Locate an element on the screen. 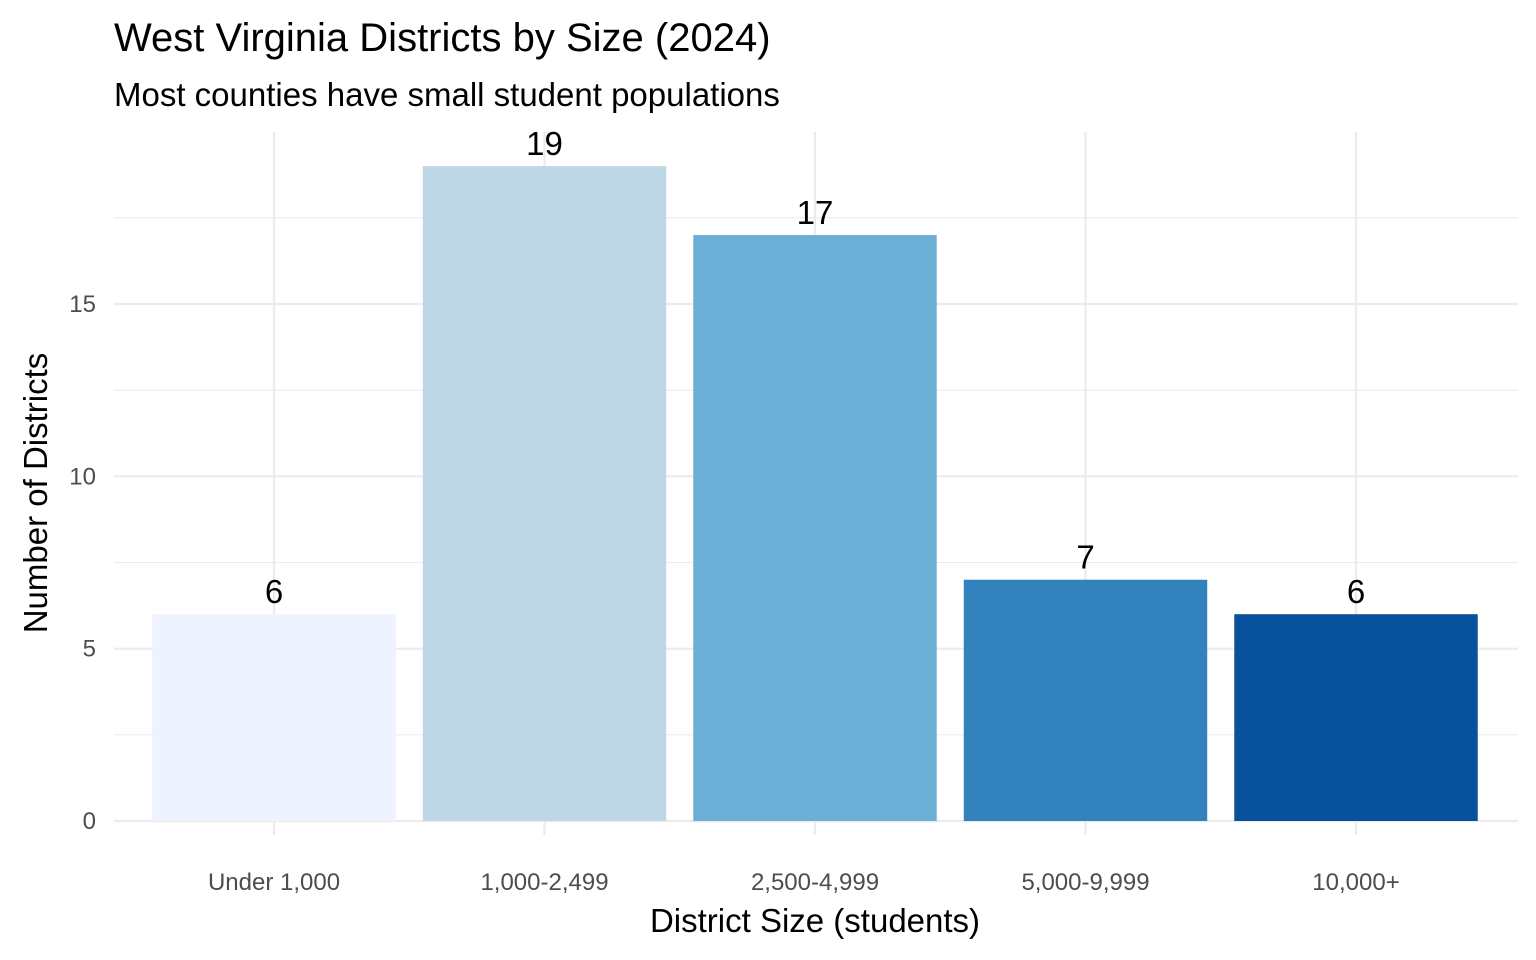 The width and height of the screenshot is (1536, 960). bar-value-label: 7 is located at coordinates (1085, 557).